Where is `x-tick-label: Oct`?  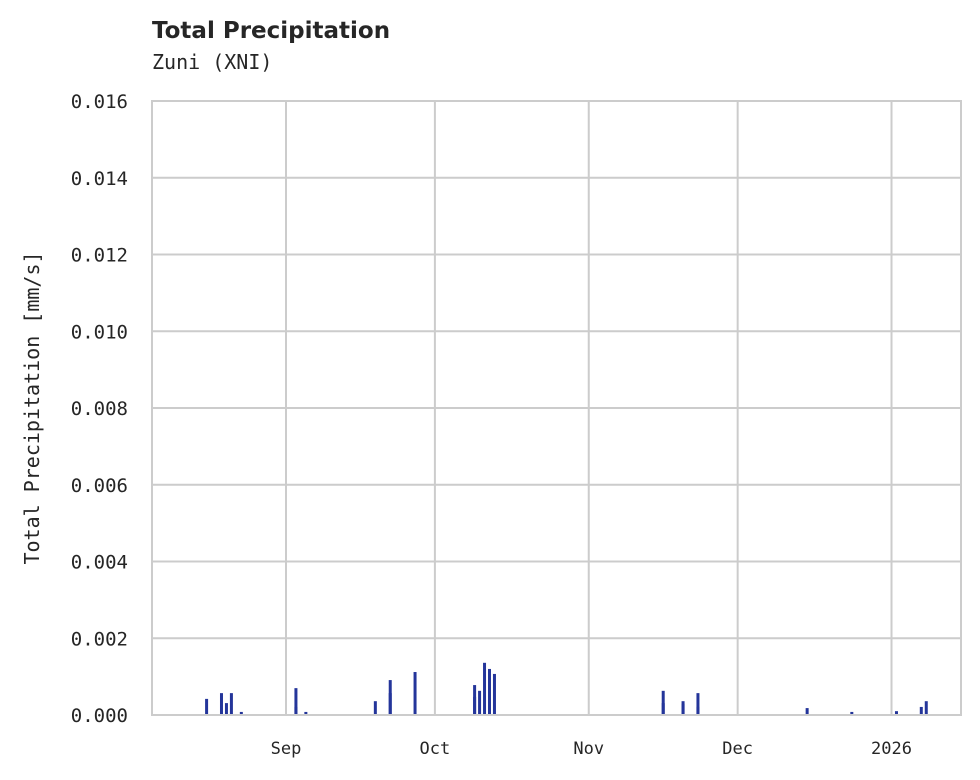 x-tick-label: Oct is located at coordinates (435, 749).